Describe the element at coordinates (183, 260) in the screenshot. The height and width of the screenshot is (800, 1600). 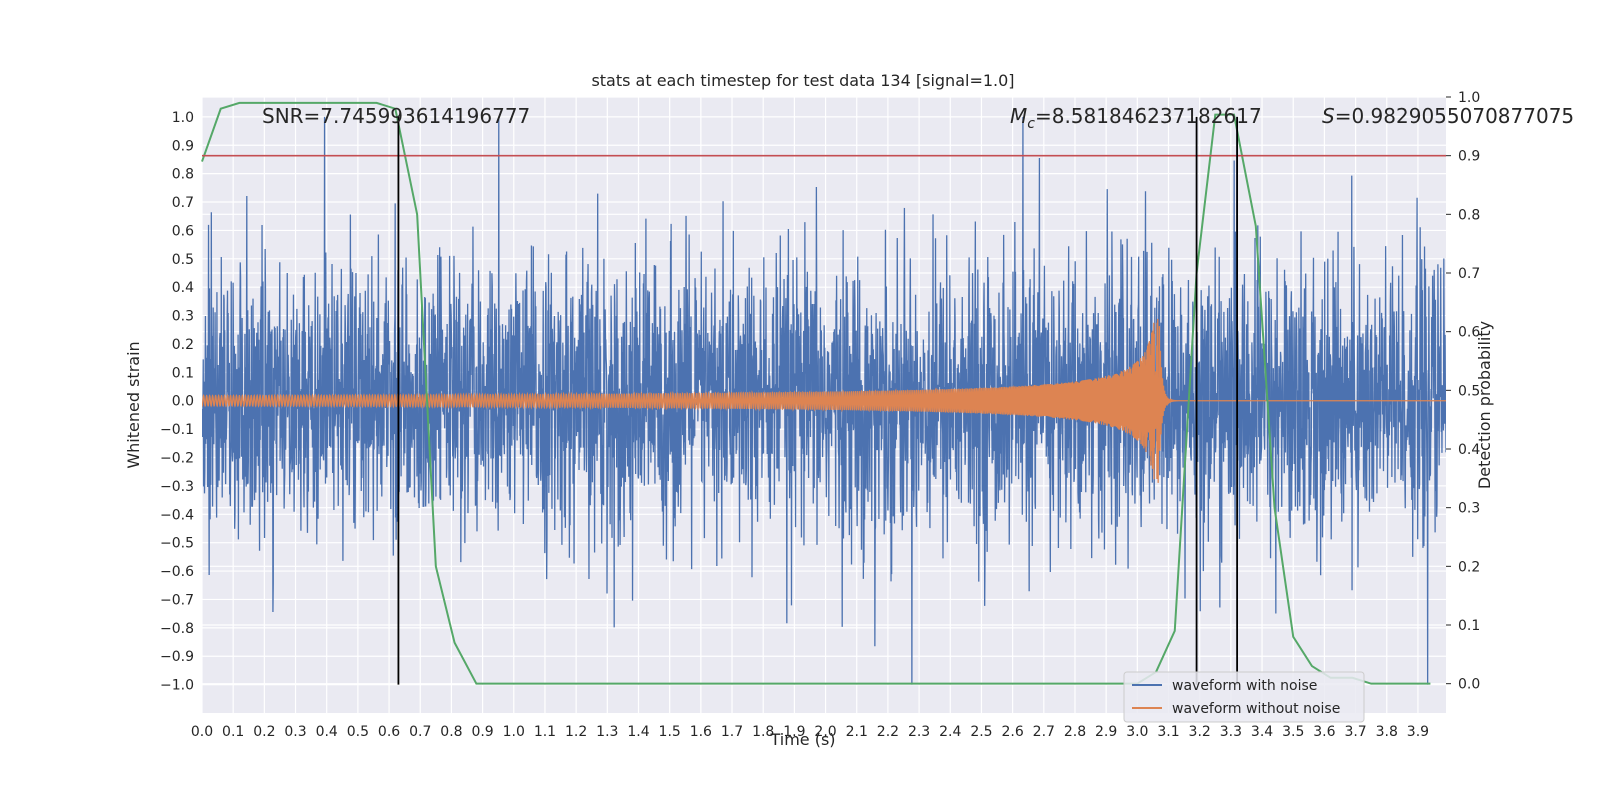
I see `y-tick-label-left: 0.5` at that location.